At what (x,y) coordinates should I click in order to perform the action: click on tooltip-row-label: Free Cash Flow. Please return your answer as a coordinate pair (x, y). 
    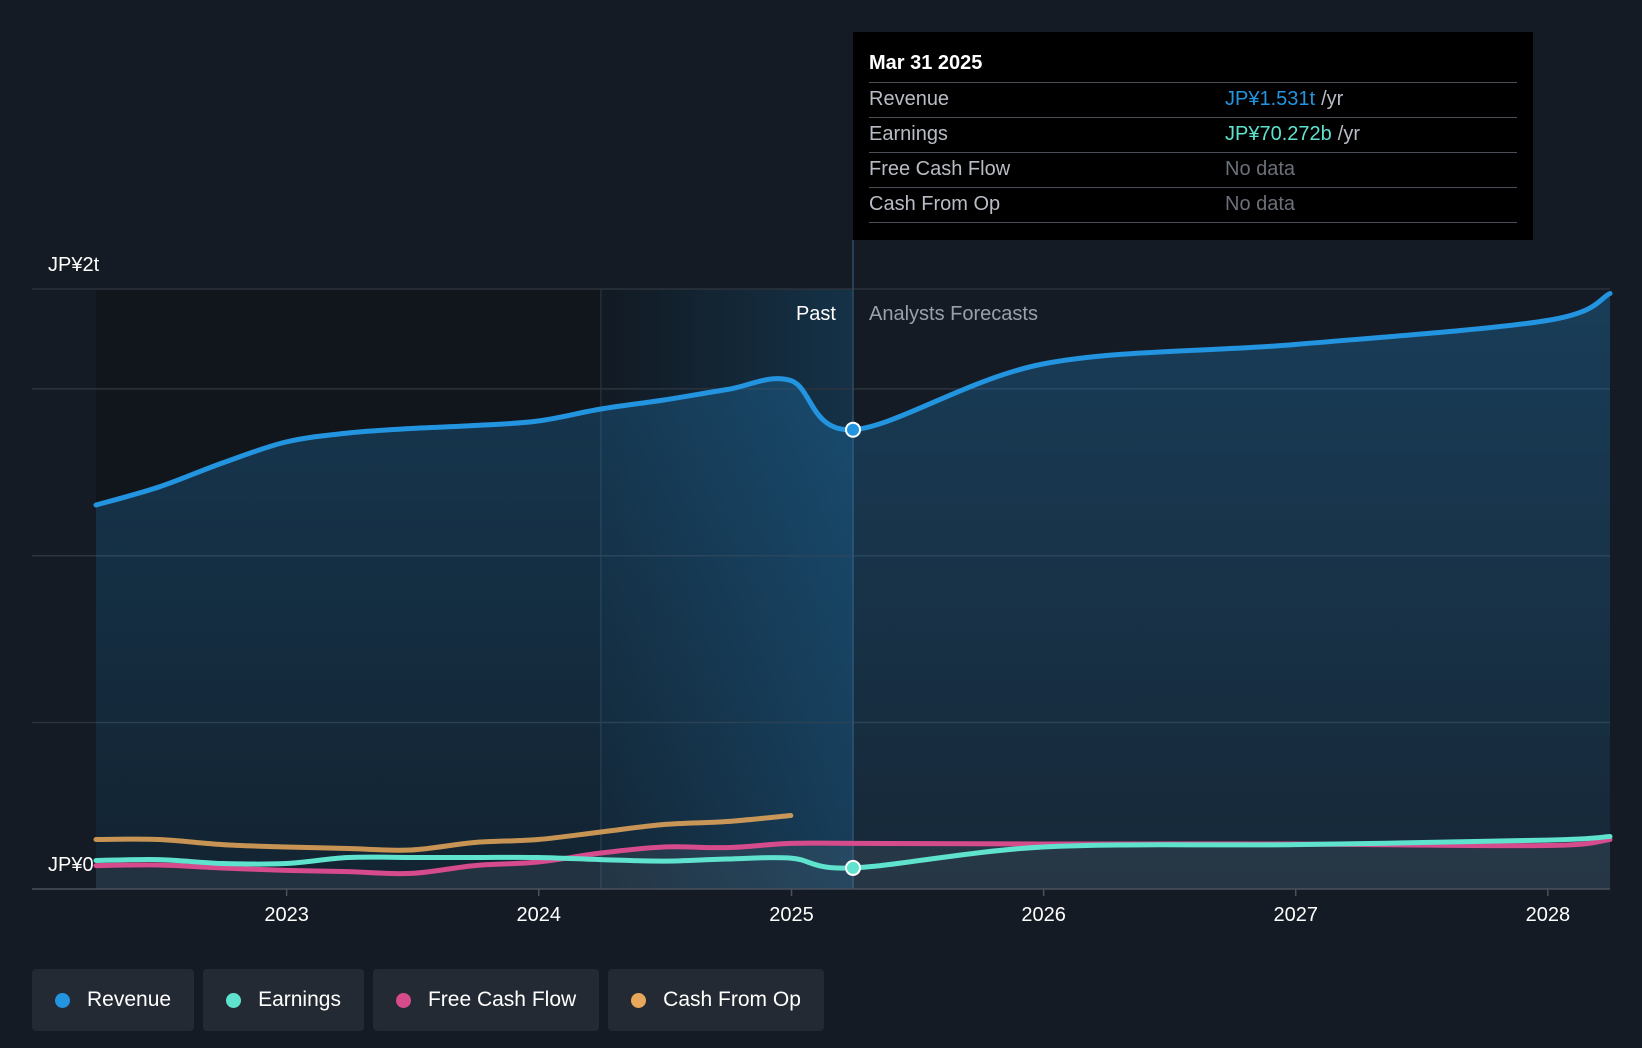
    Looking at the image, I should click on (940, 169).